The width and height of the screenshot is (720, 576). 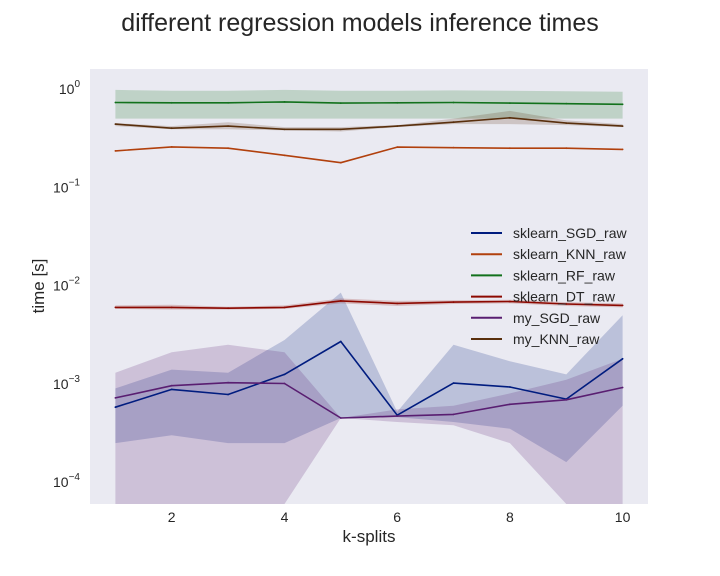 What do you see at coordinates (285, 517) in the screenshot?
I see `x-tick-label: 4` at bounding box center [285, 517].